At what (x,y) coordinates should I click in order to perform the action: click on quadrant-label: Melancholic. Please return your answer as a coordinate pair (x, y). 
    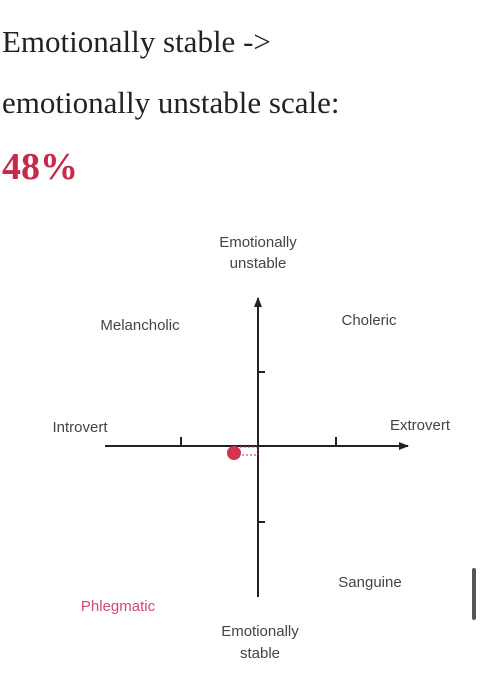
    Looking at the image, I should click on (140, 325).